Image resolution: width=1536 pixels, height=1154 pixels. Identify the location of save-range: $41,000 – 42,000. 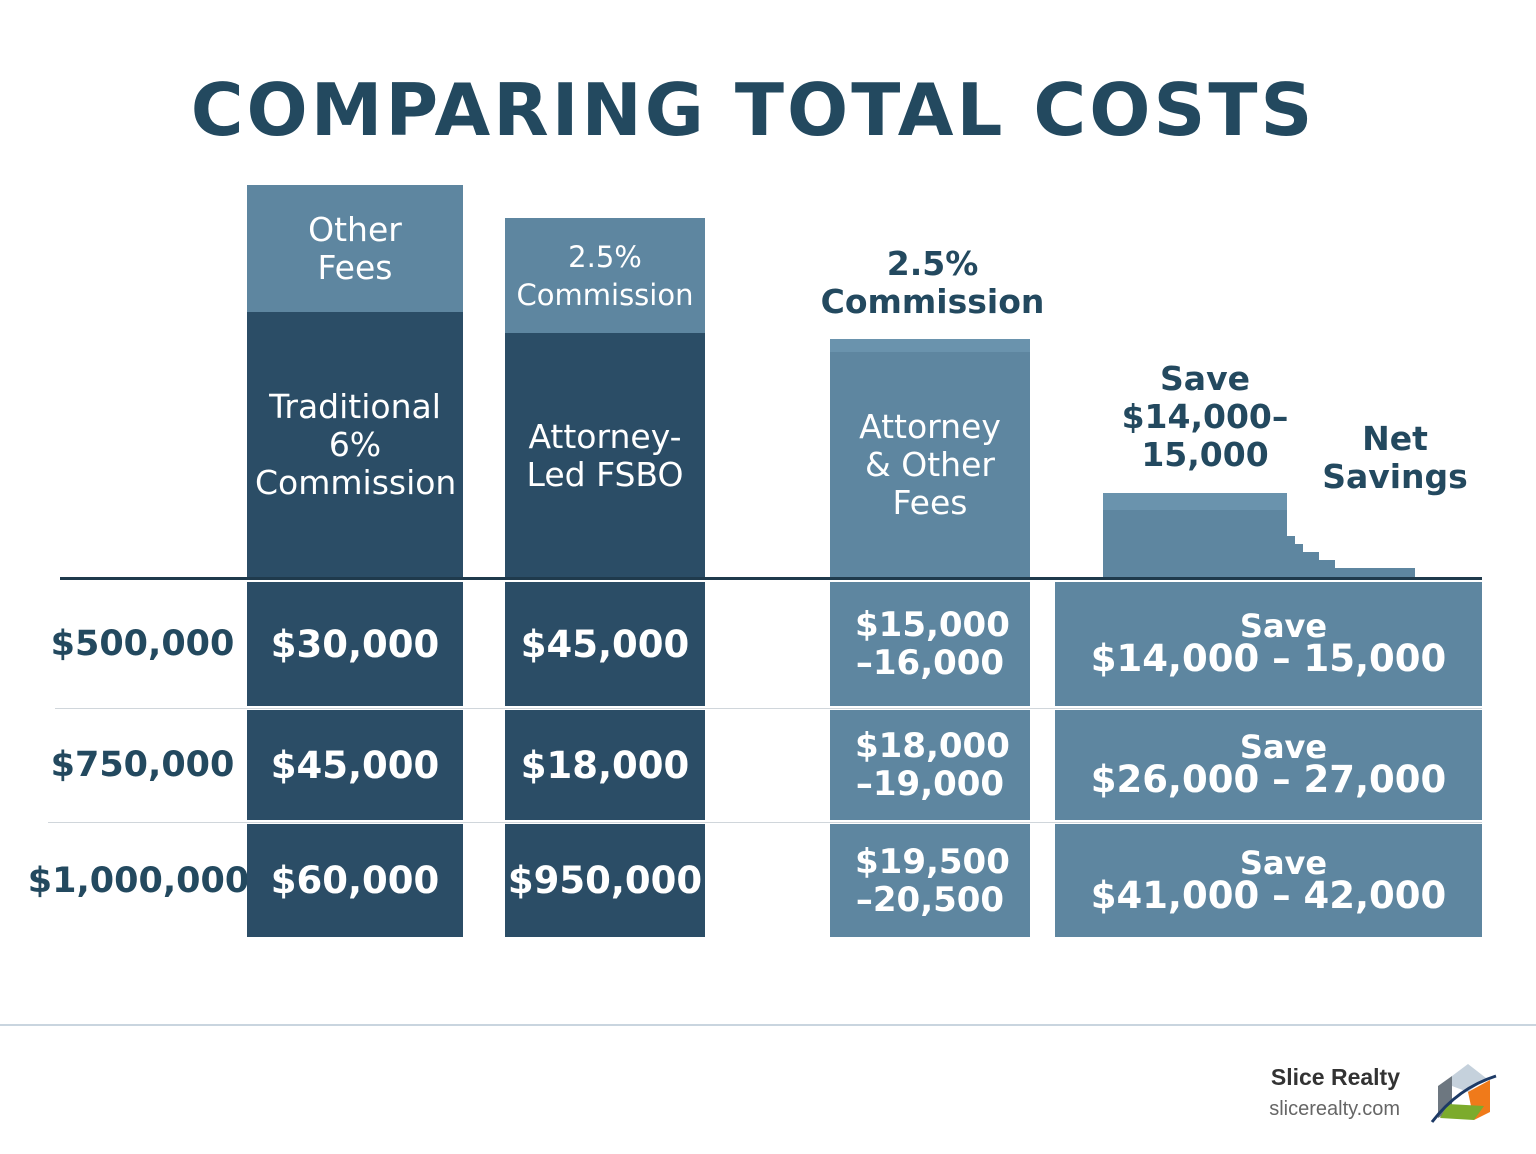
(1268, 895).